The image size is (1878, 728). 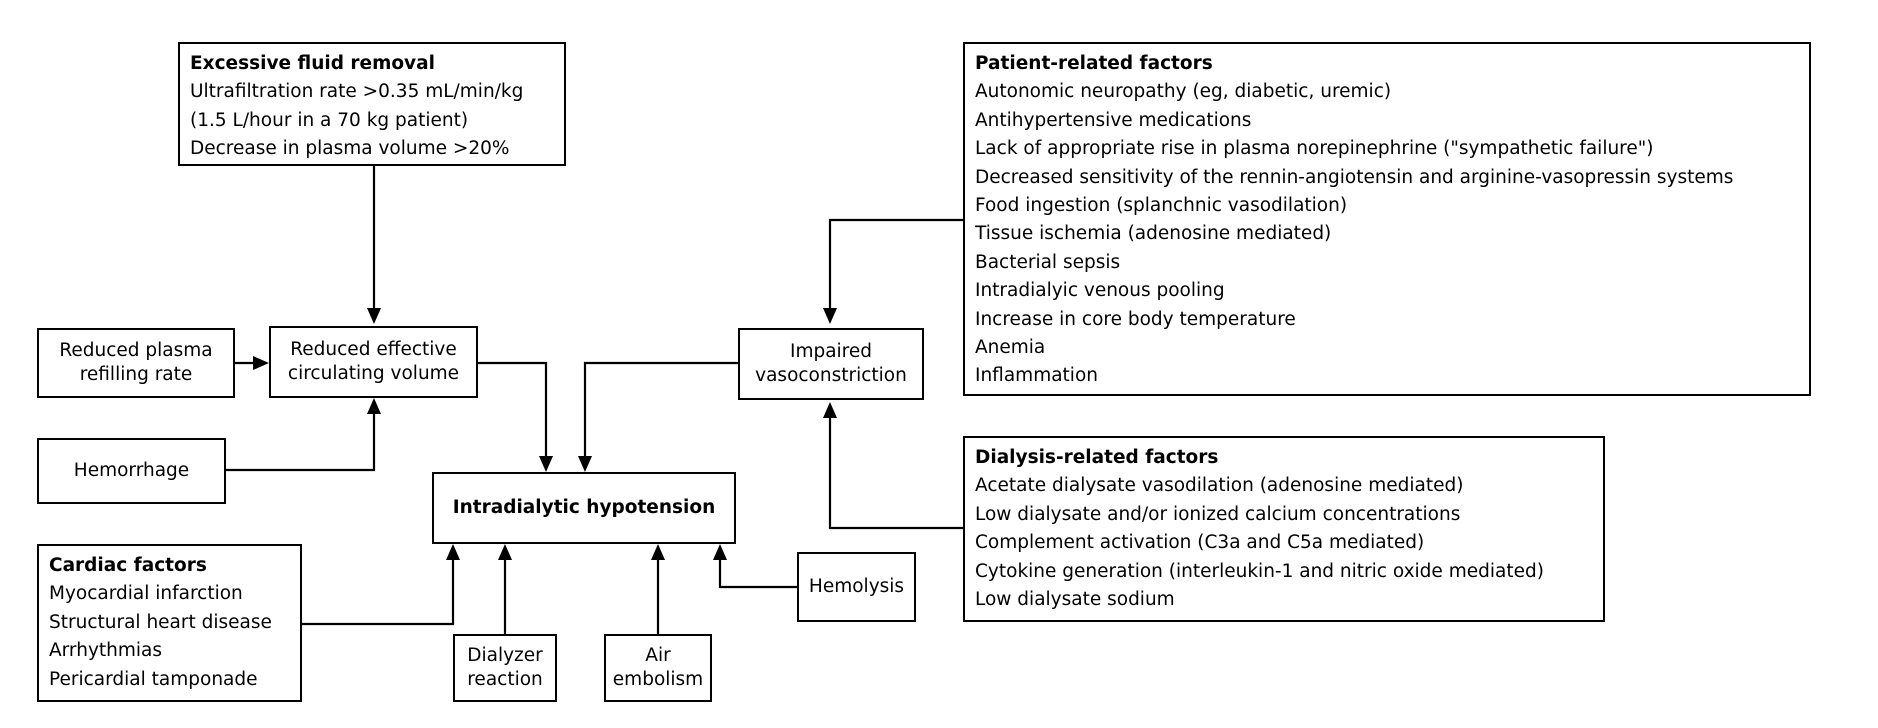 I want to click on cardiac-factor-item: Structural heart disease, so click(x=160, y=622).